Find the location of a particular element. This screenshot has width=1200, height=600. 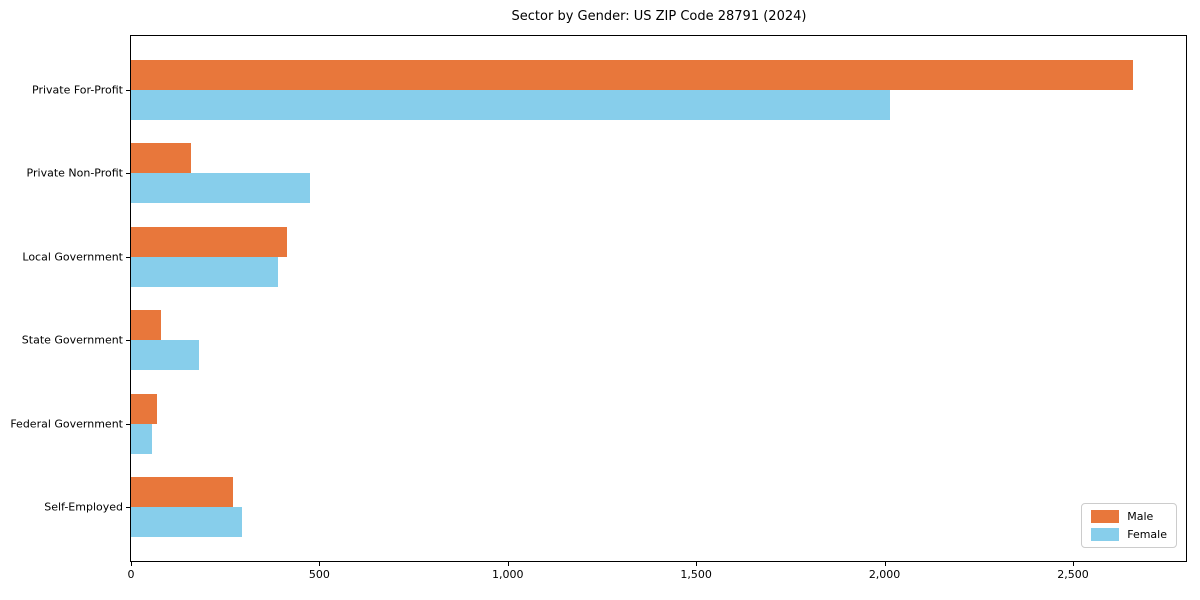

y-tick-label: Private Non-Profit is located at coordinates (74, 173).